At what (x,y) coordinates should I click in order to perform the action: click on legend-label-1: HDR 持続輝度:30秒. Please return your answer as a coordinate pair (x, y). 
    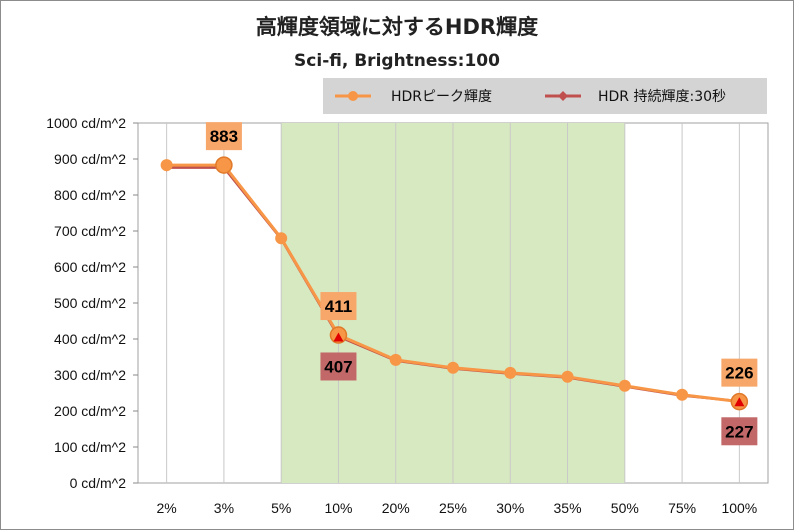
    Looking at the image, I should click on (662, 96).